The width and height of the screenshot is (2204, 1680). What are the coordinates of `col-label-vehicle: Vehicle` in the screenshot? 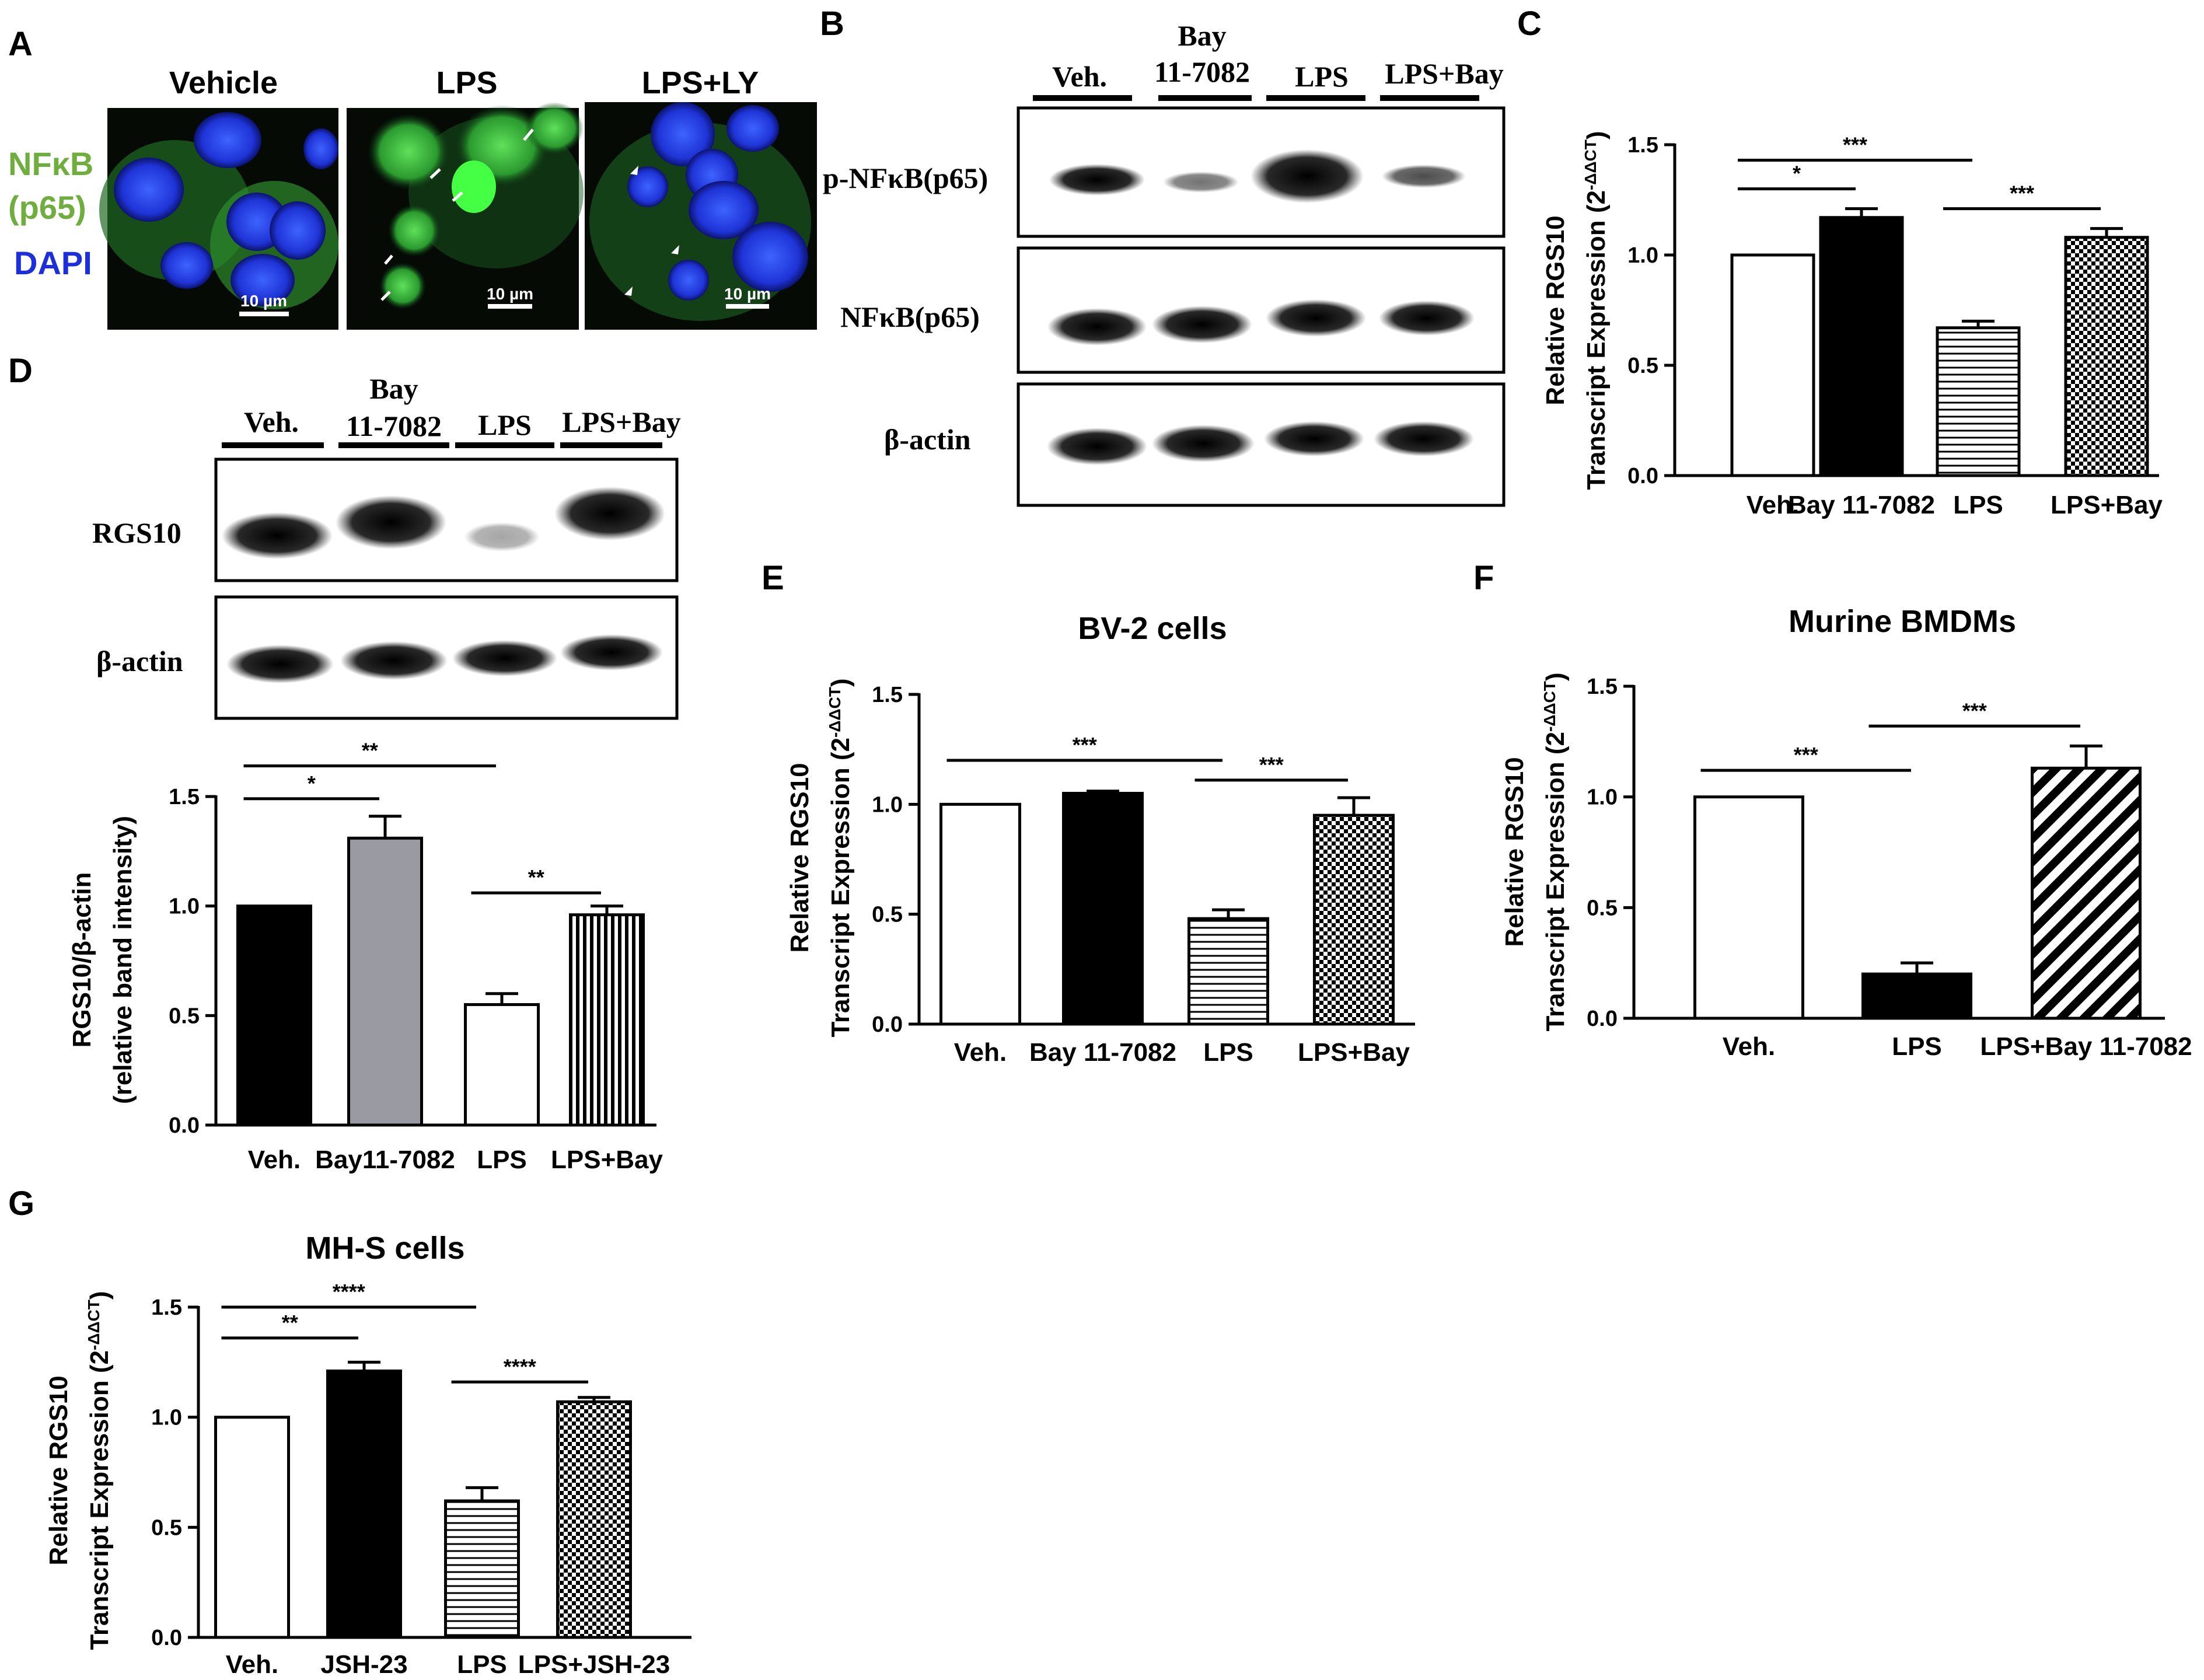 It's located at (224, 82).